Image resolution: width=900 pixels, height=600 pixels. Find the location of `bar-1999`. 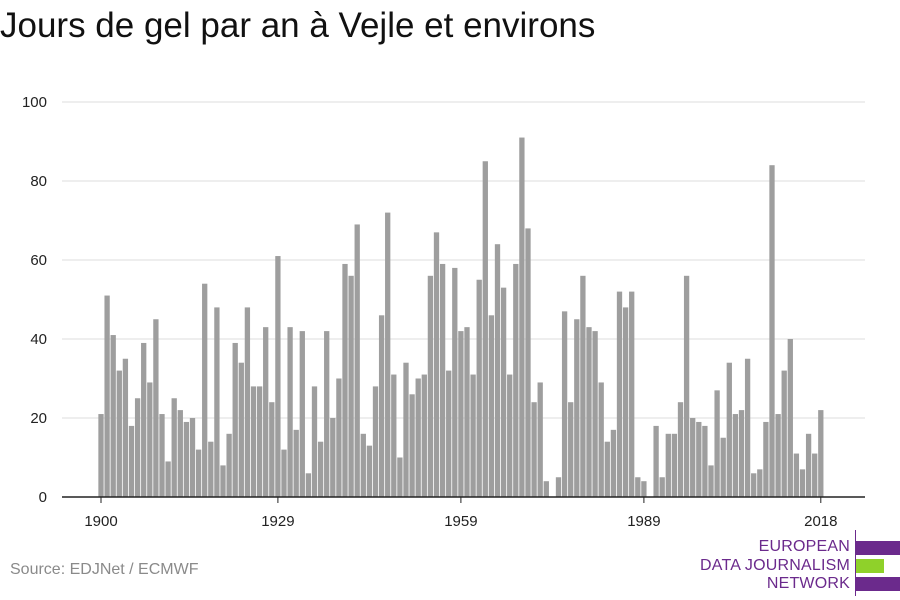

bar-1999 is located at coordinates (705, 461).